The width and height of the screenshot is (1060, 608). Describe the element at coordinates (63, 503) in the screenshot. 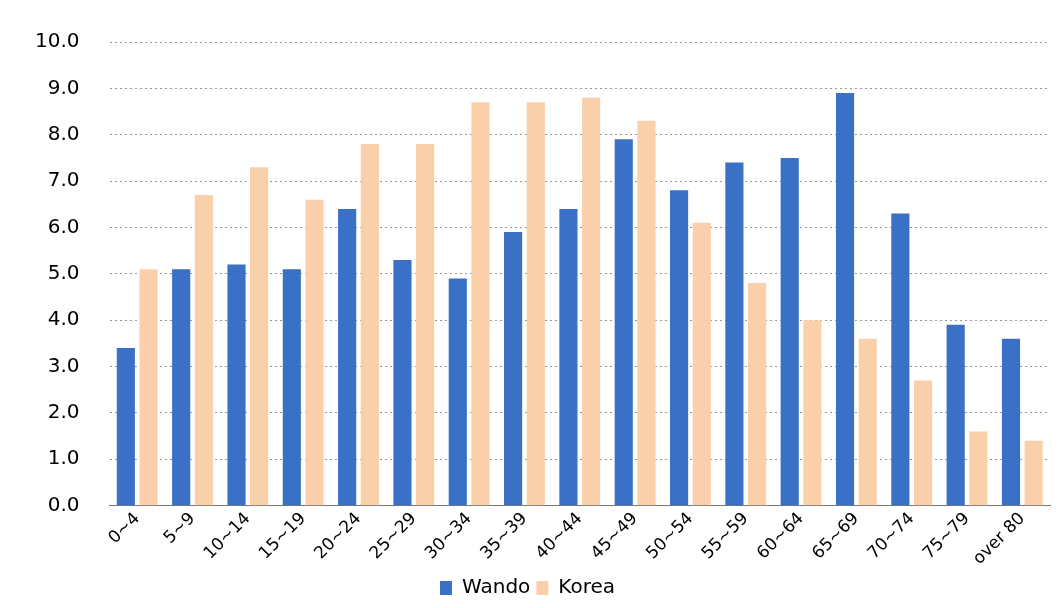

I see `y-tick-label: 0.0` at that location.